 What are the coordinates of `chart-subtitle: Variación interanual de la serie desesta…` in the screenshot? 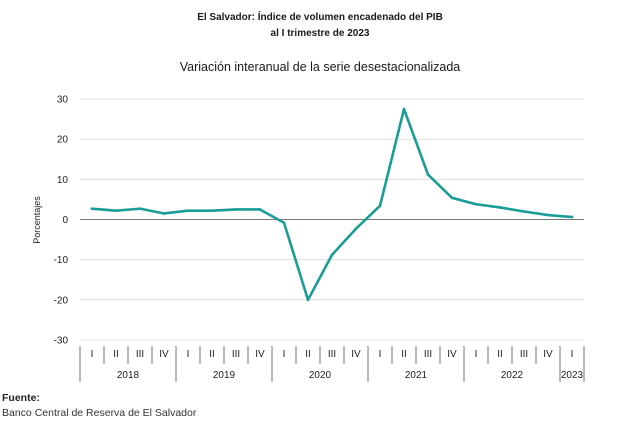 It's located at (320, 67).